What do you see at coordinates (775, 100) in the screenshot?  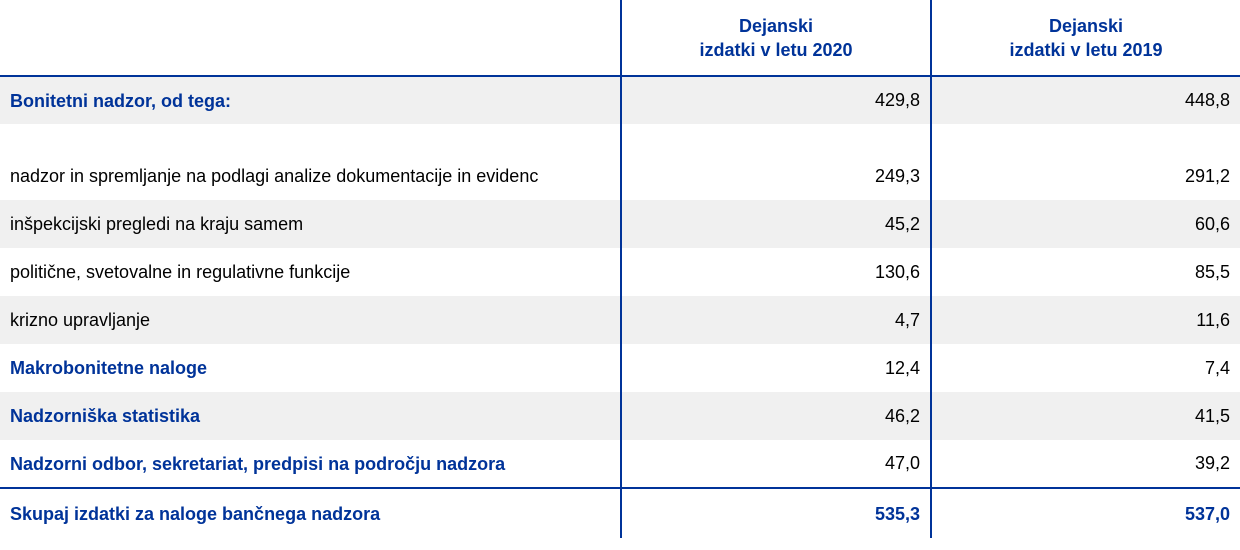 I see `row-value-2020: 429,8` at bounding box center [775, 100].